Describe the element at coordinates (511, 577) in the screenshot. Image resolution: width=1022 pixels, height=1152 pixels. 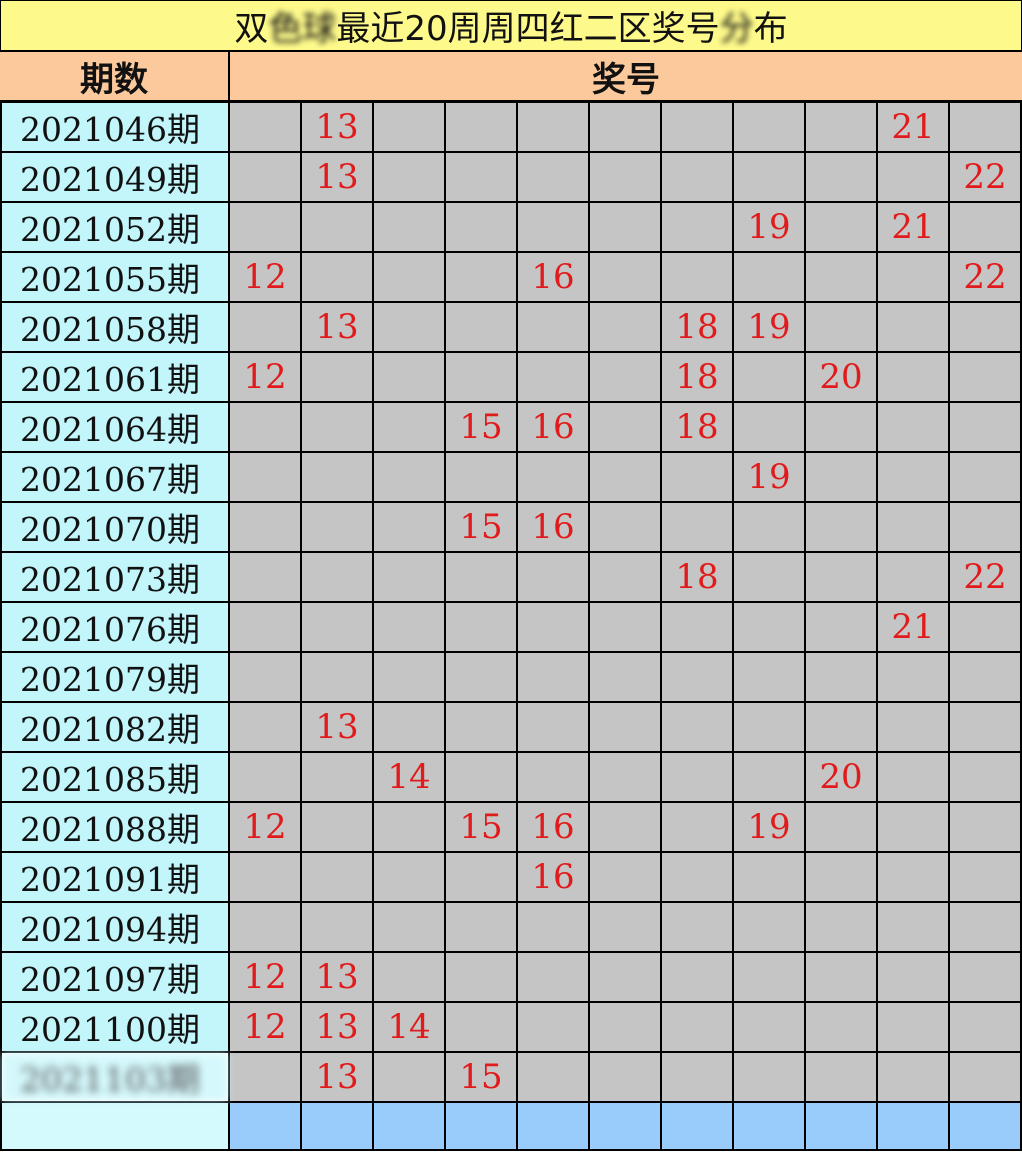
I see `table-row: 2021073期 18 22` at that location.